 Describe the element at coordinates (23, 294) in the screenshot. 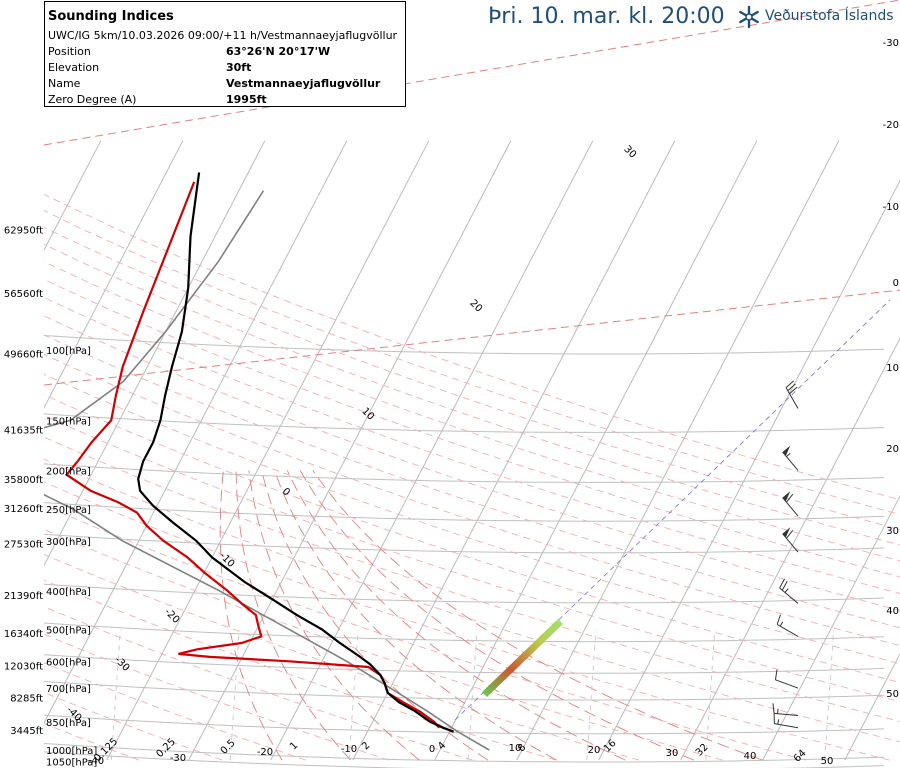

I see `altitude-label: 56560ft` at that location.